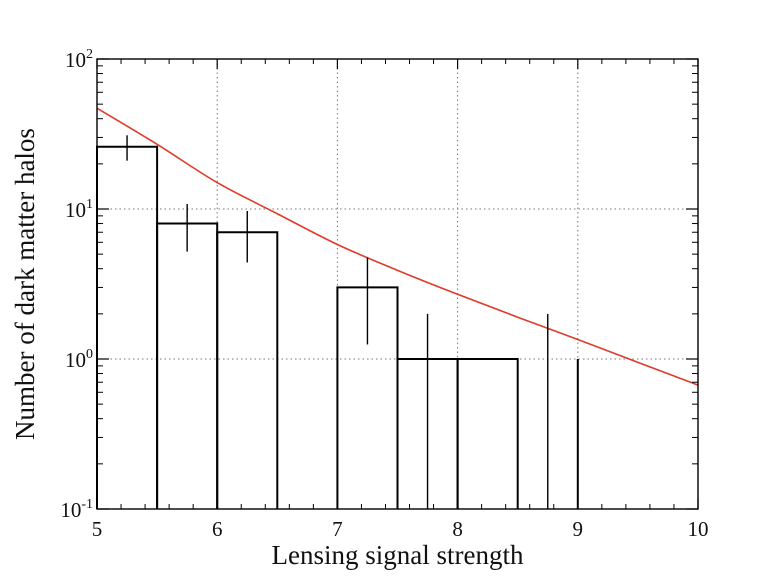 The image size is (777, 583). Describe the element at coordinates (457, 529) in the screenshot. I see `x-tick-label: 8` at that location.